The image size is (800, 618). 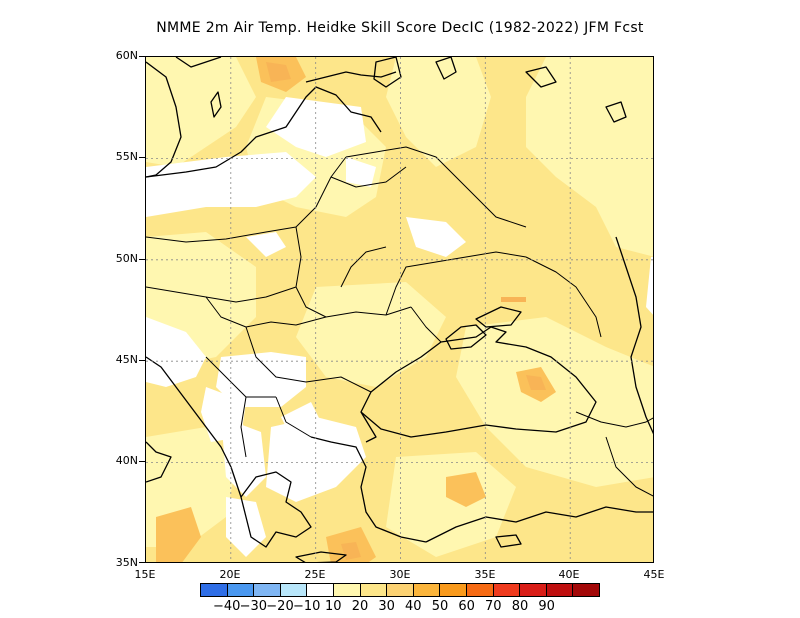 What do you see at coordinates (230, 574) in the screenshot?
I see `lon-label-20e: 20E` at bounding box center [230, 574].